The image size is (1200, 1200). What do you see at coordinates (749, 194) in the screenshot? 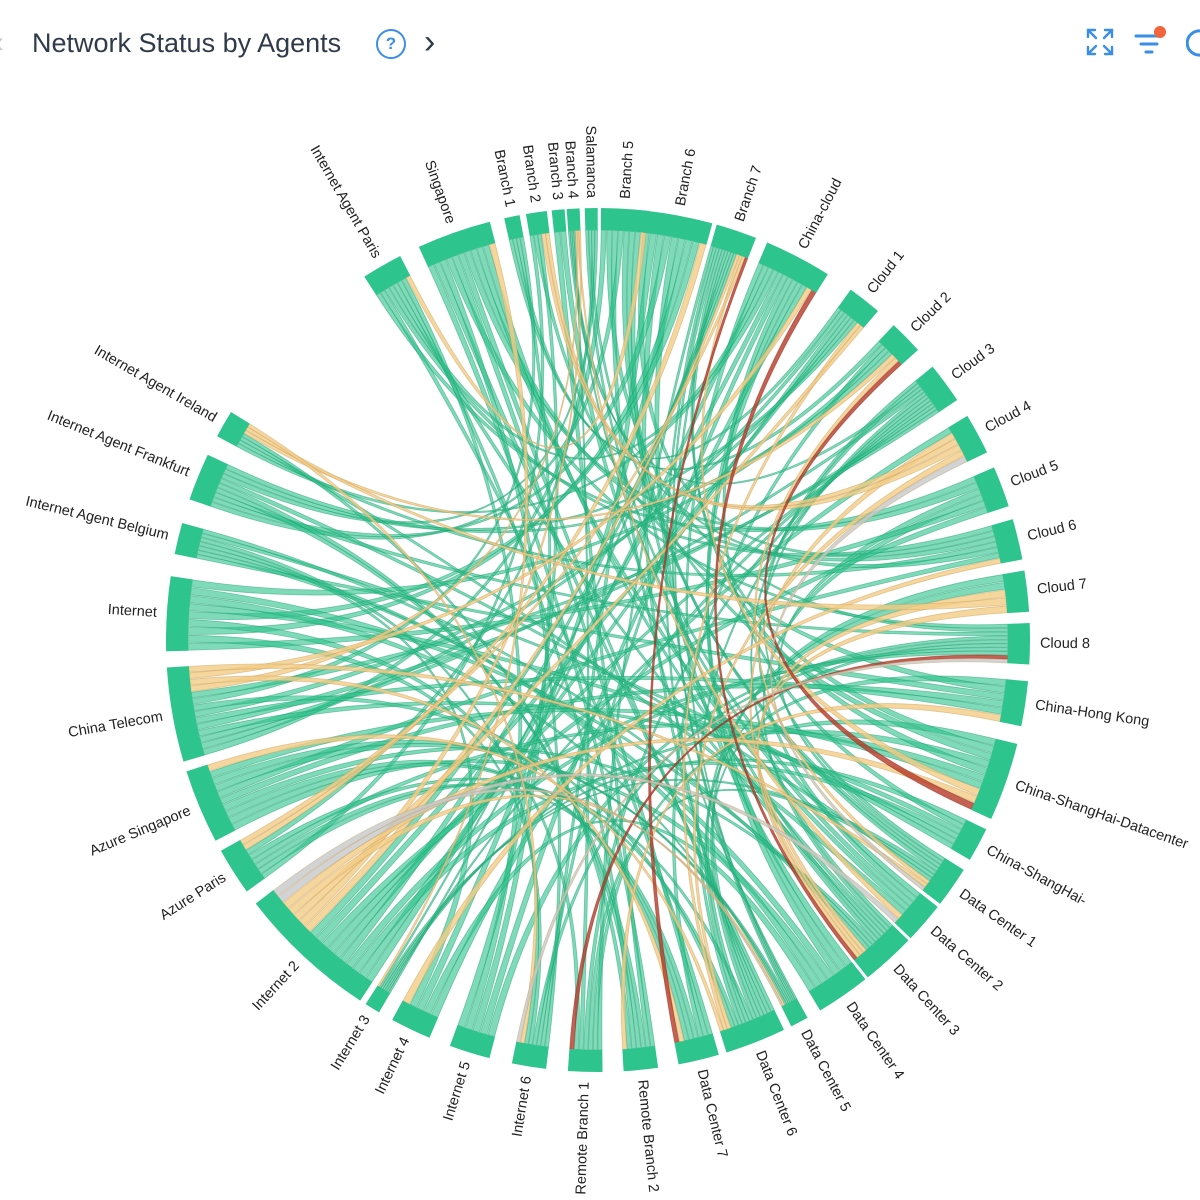
I see `node-label: Branch 7` at bounding box center [749, 194].